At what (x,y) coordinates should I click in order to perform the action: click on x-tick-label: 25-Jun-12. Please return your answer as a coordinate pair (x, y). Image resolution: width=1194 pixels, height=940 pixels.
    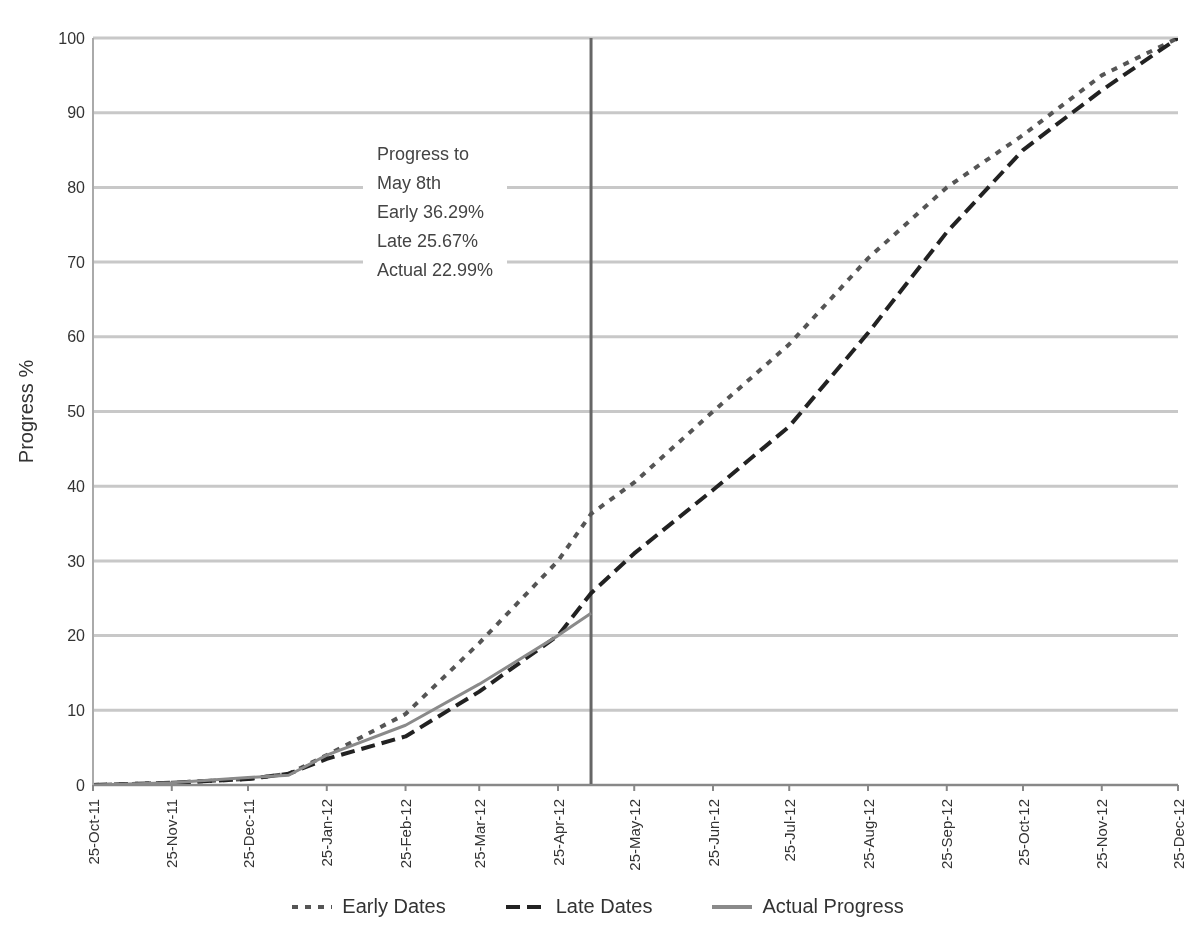
    Looking at the image, I should click on (713, 833).